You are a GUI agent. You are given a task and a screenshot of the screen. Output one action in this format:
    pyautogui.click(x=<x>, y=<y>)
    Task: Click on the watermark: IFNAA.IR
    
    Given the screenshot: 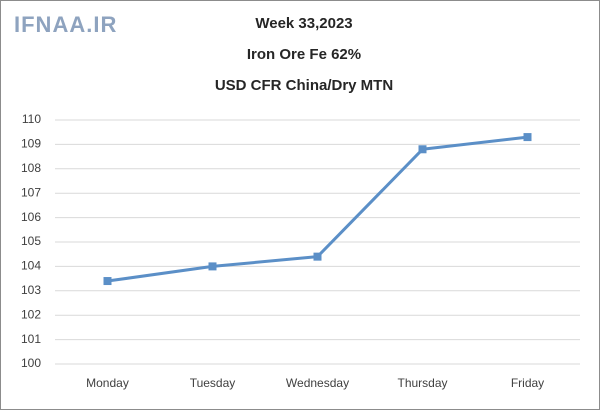 What is the action you would take?
    pyautogui.click(x=65, y=24)
    